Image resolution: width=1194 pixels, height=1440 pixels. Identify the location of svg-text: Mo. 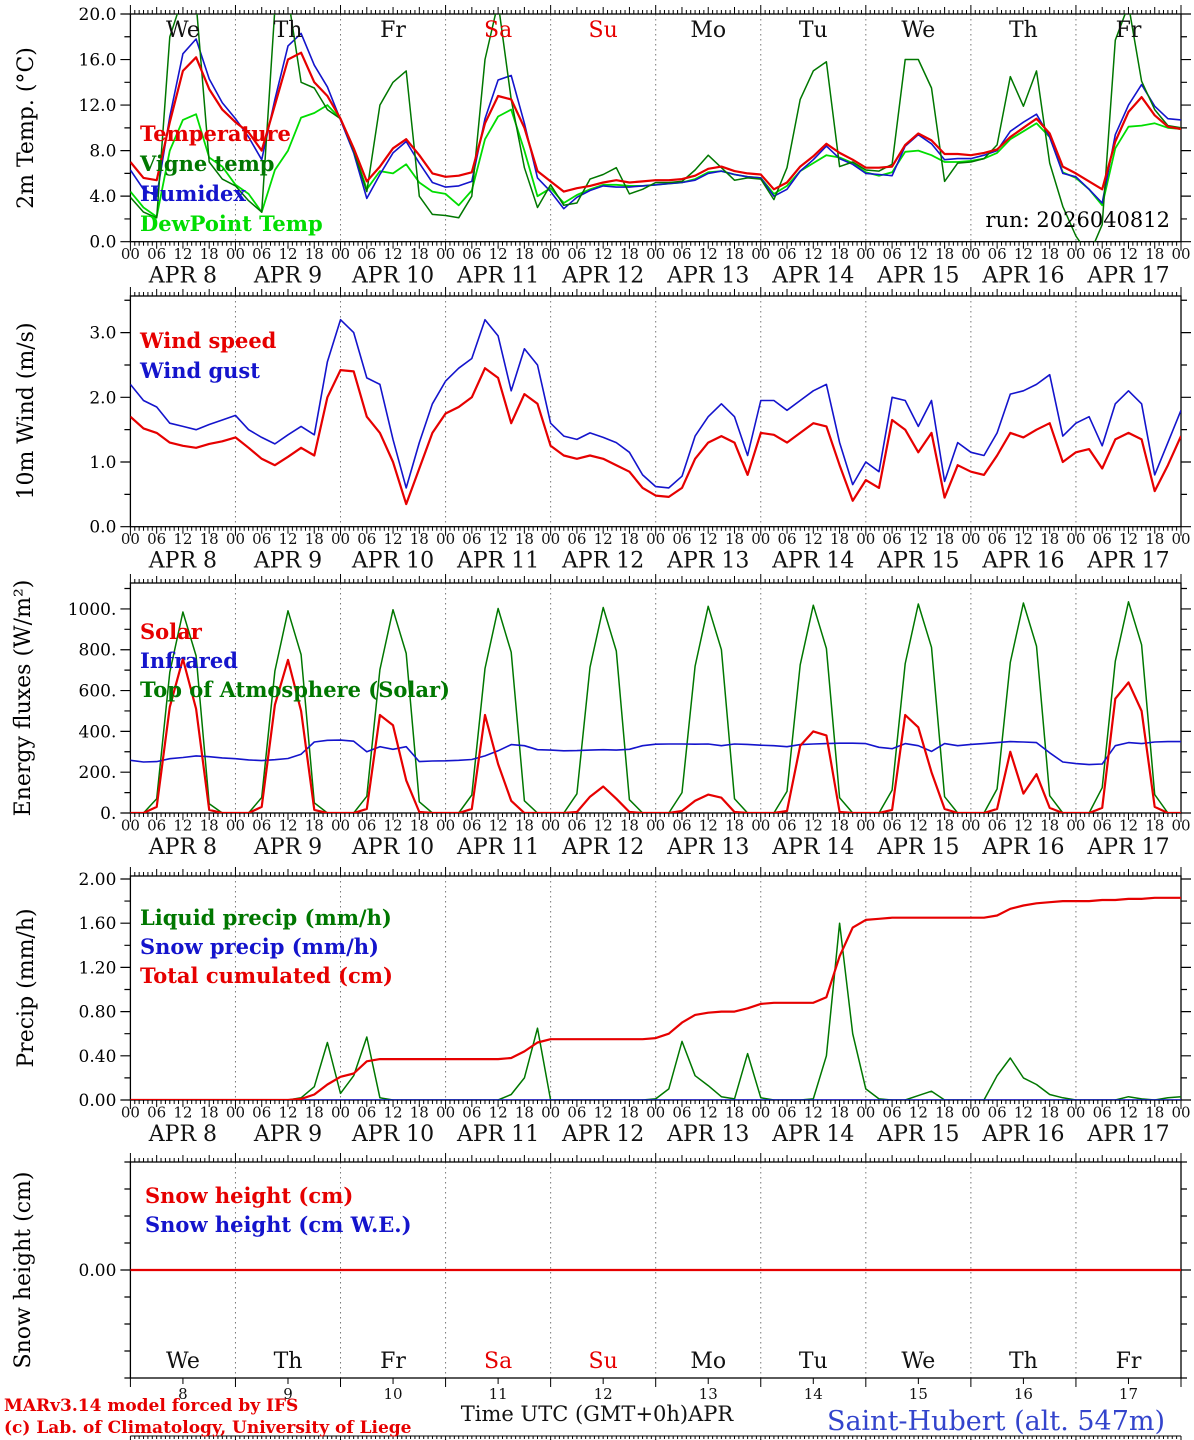
(708, 30).